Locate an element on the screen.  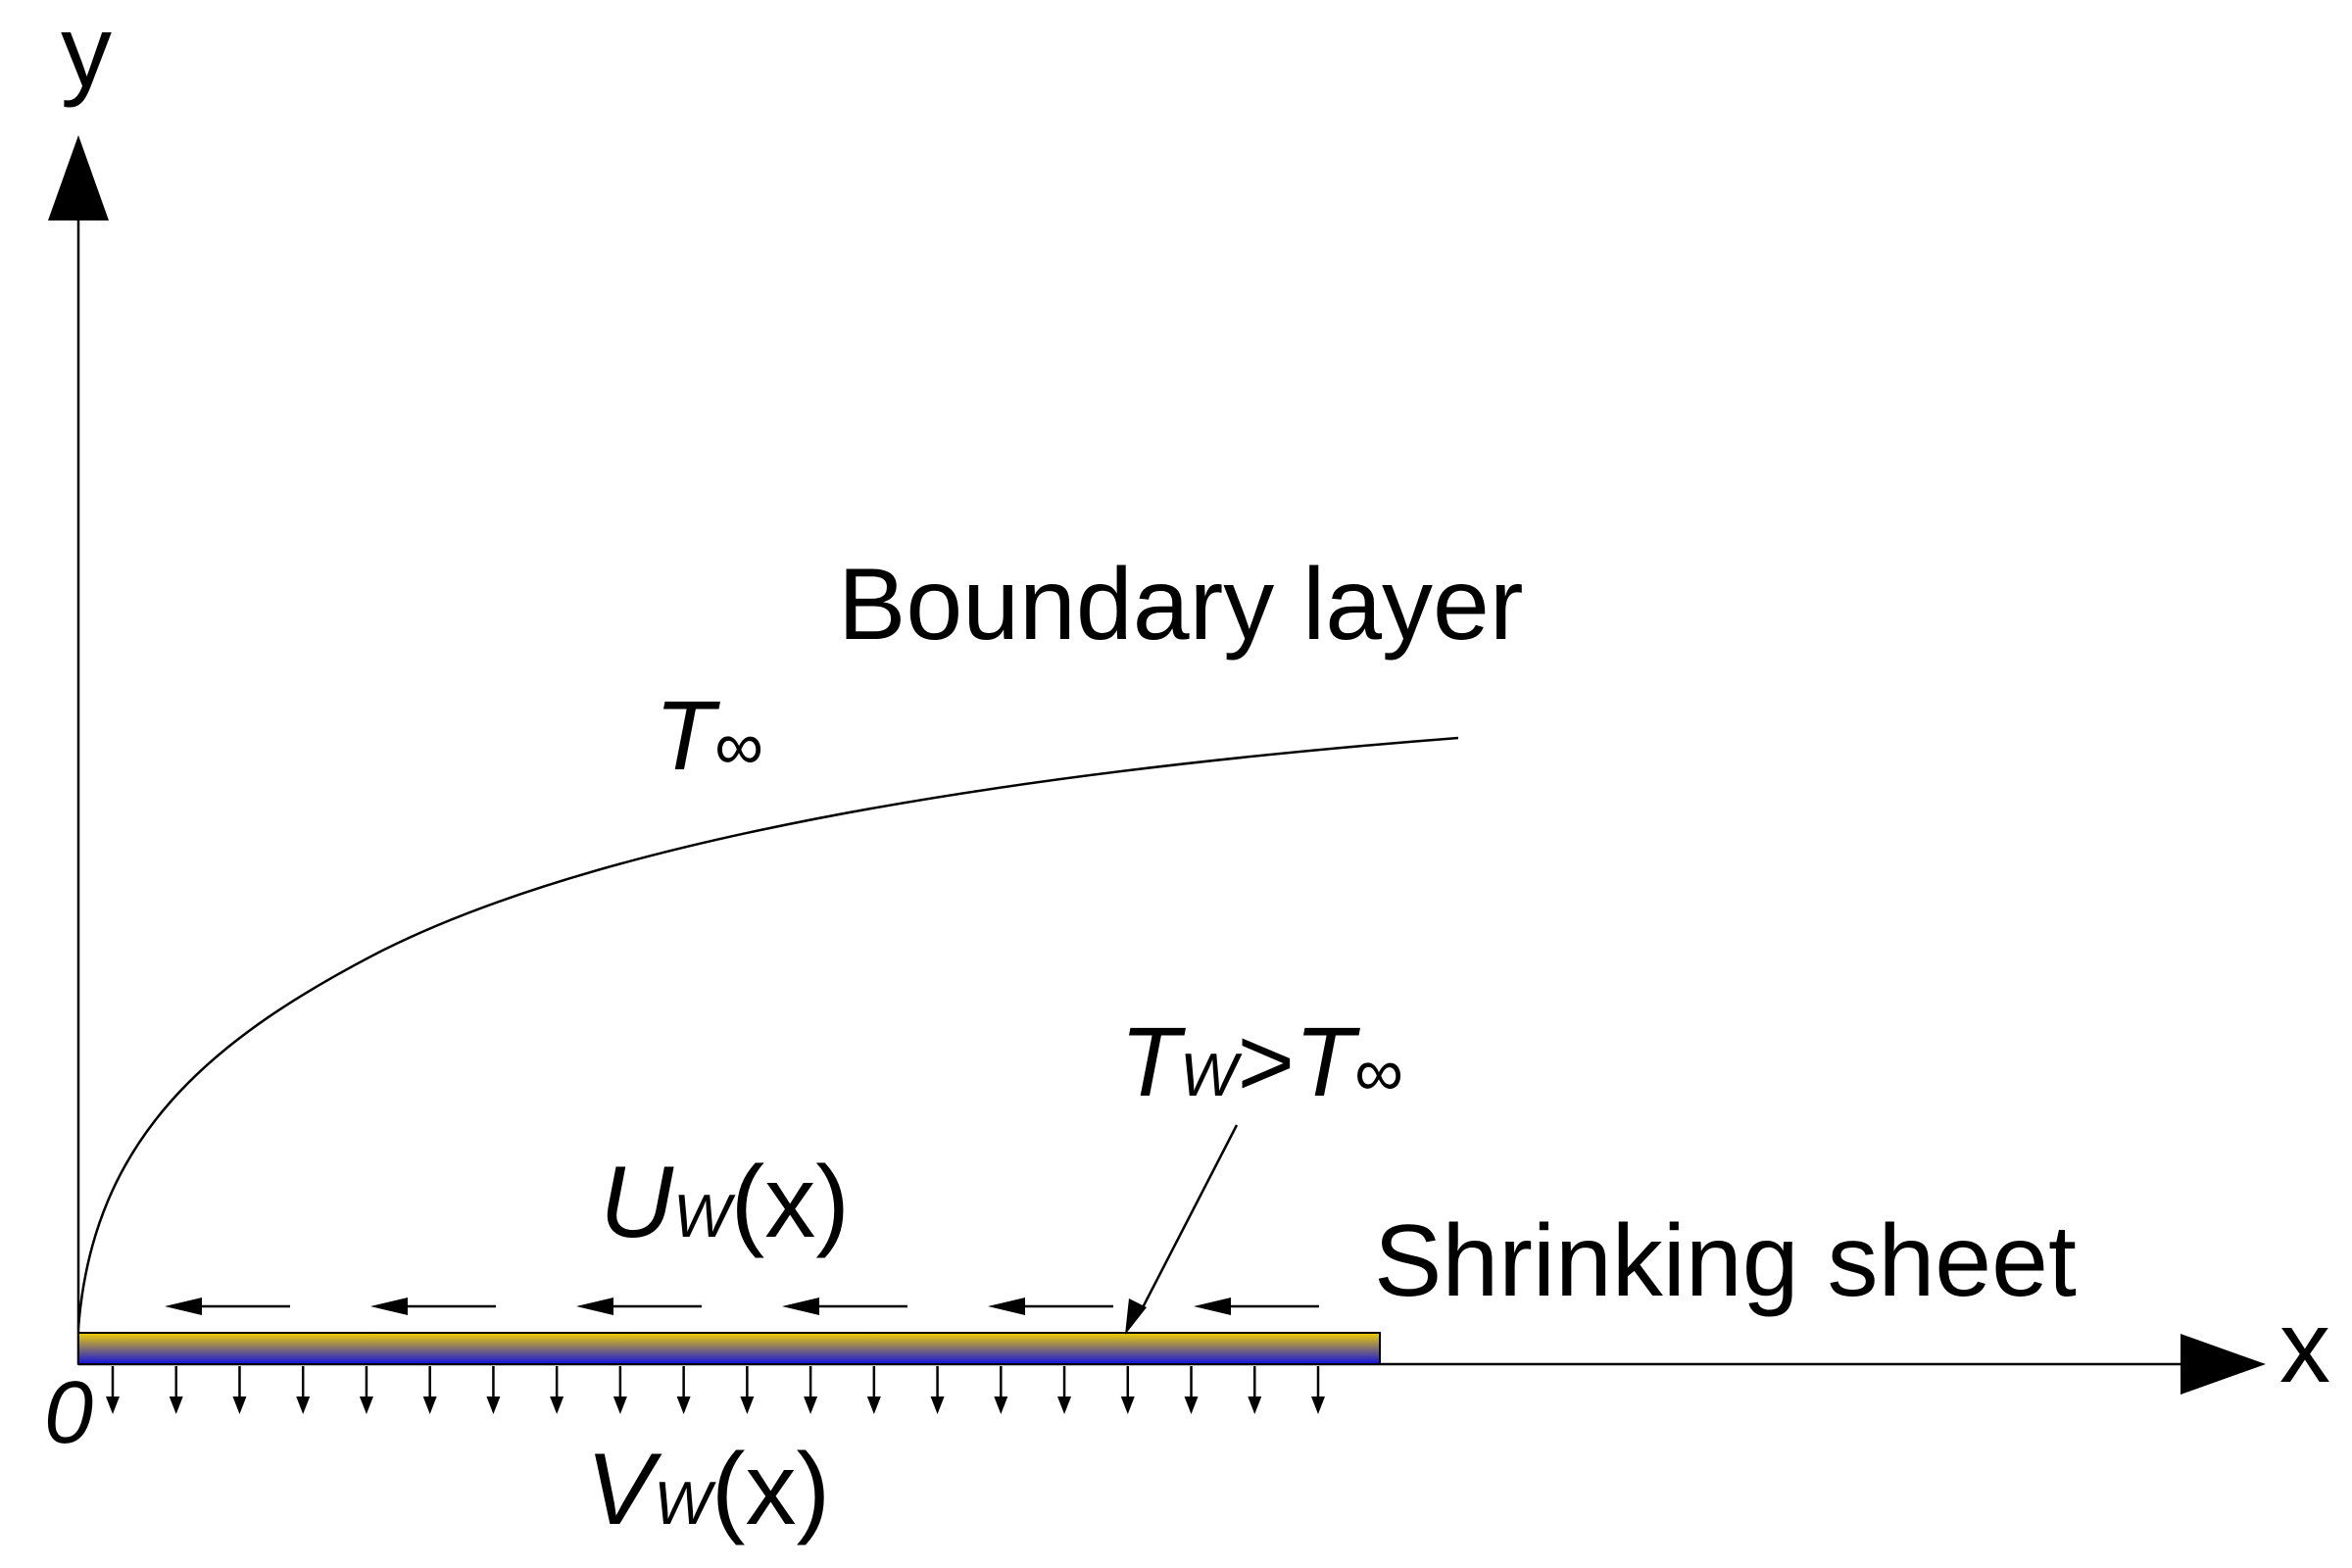
uw-symbol: U is located at coordinates (637, 1202).